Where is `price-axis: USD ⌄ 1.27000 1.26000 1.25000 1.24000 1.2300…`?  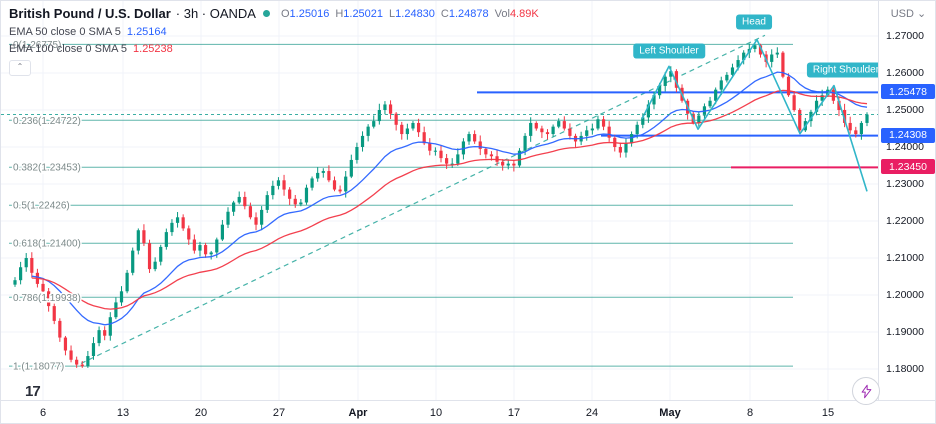
price-axis: USD ⌄ 1.27000 1.26000 1.25000 1.24000 1.2300… is located at coordinates (906, 200).